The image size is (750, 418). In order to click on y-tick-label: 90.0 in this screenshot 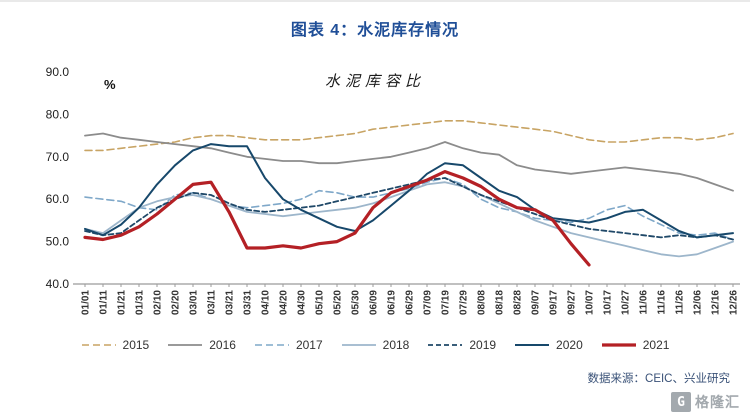, I will do `click(58, 72)`.